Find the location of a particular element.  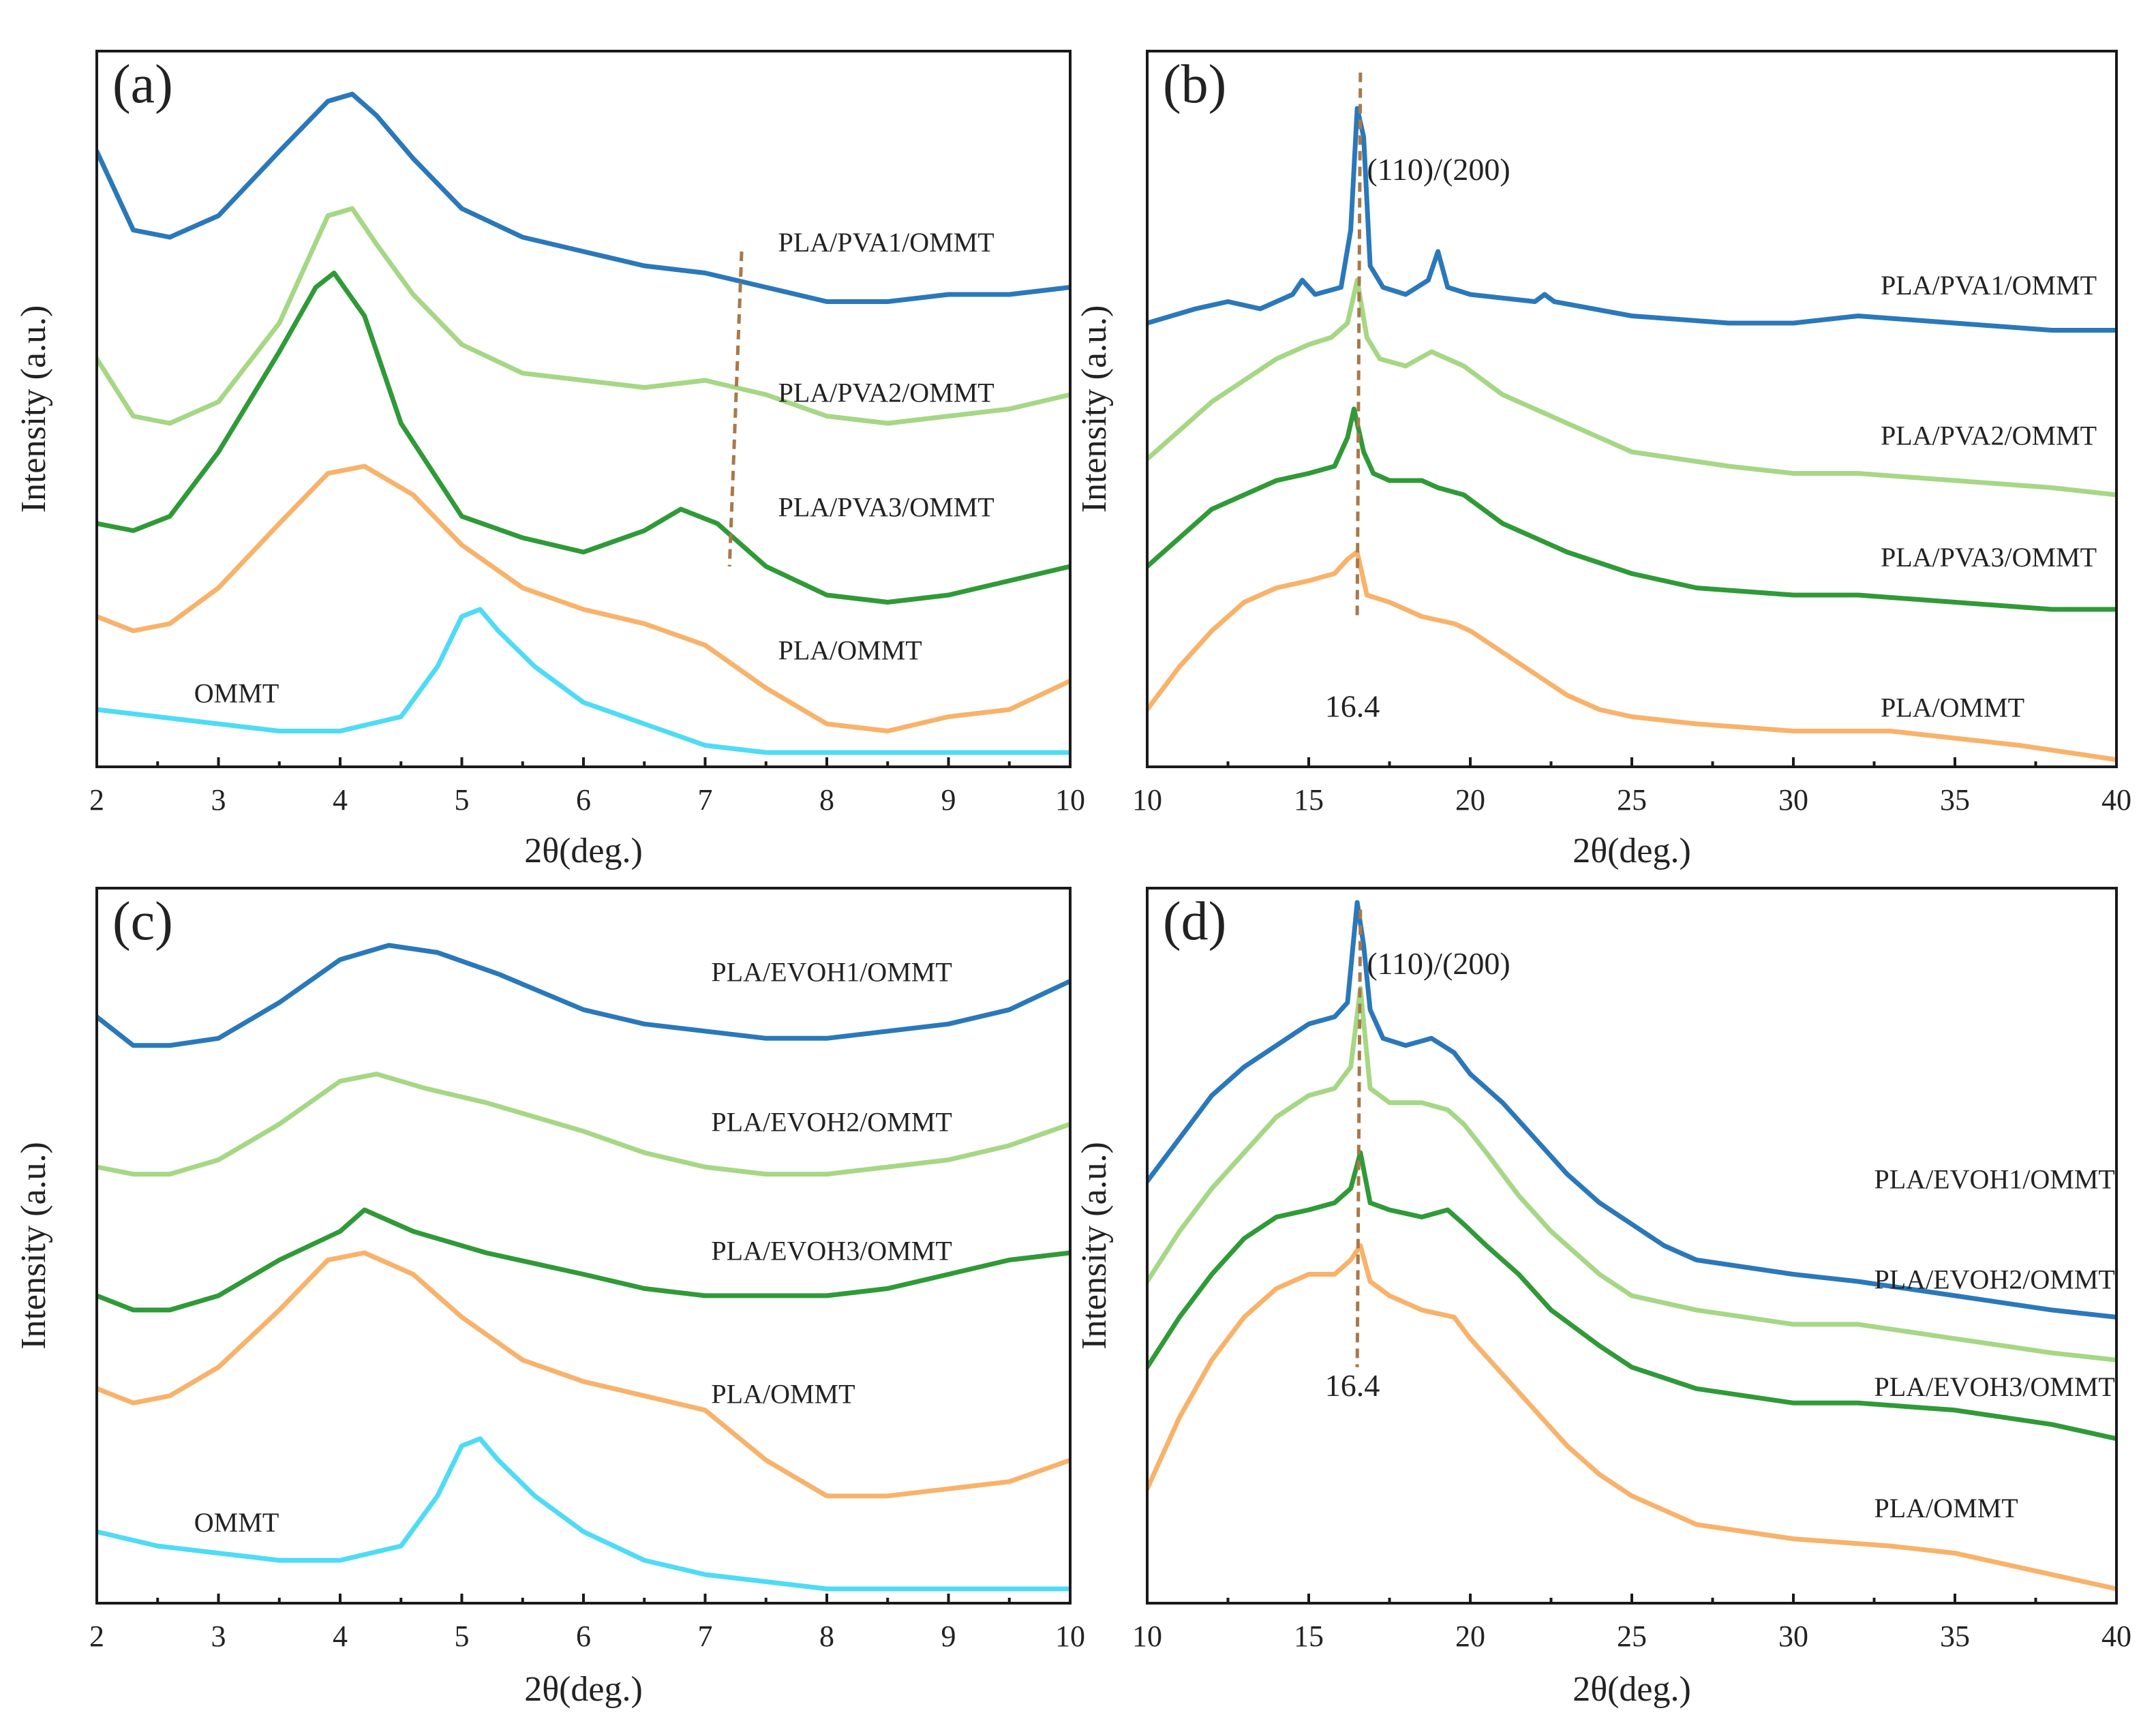

panel-tag: (c) is located at coordinates (142, 922).